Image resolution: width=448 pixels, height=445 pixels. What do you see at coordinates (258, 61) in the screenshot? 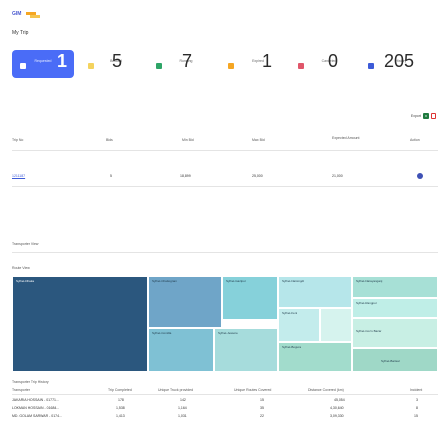
I see `card-label: Expired` at bounding box center [258, 61].